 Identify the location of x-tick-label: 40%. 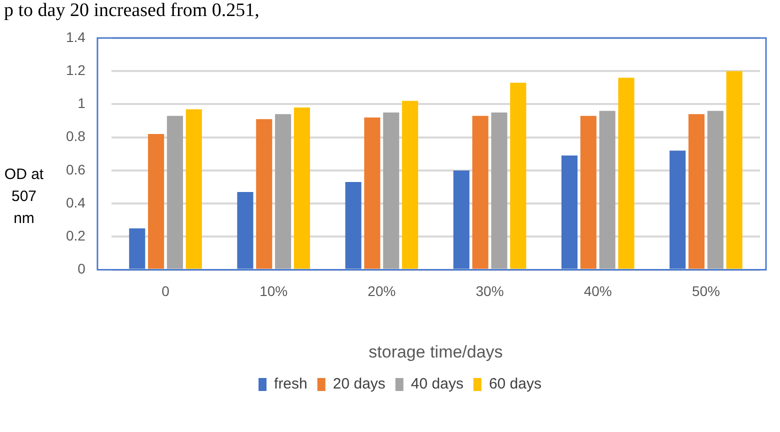
(598, 291).